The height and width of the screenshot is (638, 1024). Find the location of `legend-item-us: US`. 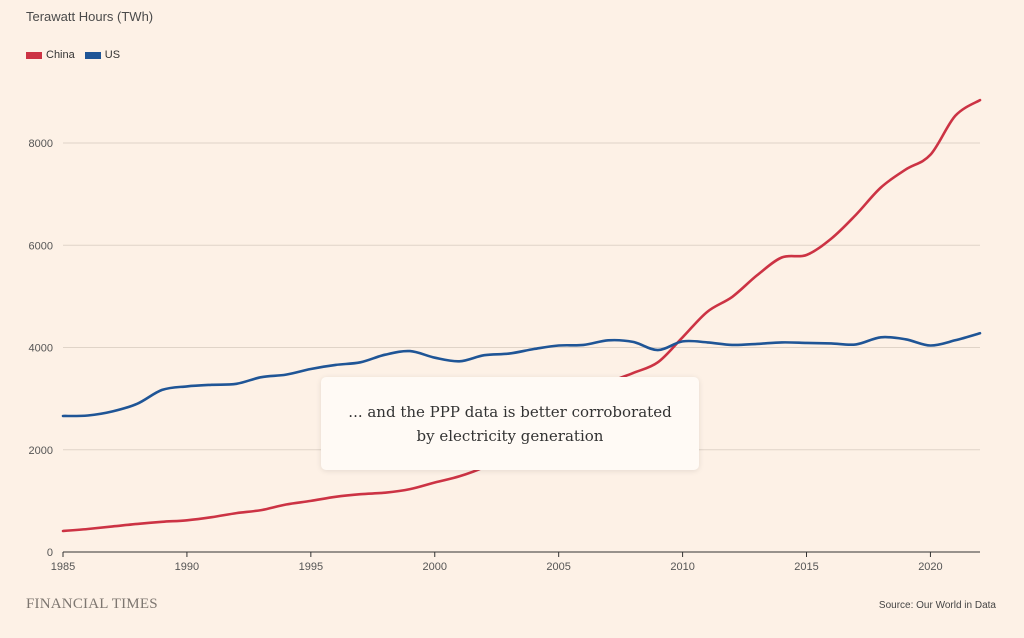

legend-item-us: US is located at coordinates (102, 55).